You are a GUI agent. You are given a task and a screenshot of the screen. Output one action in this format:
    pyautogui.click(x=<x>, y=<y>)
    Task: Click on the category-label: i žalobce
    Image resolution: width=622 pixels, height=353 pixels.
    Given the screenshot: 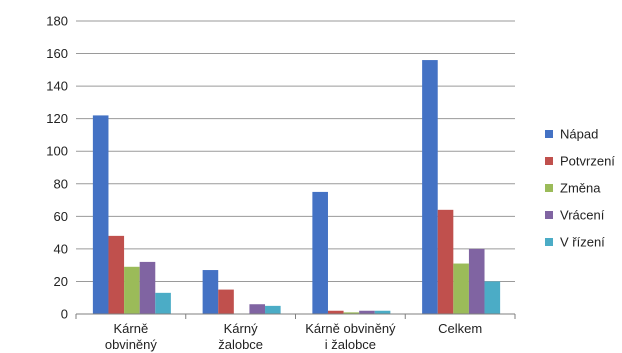 What is the action you would take?
    pyautogui.click(x=350, y=344)
    